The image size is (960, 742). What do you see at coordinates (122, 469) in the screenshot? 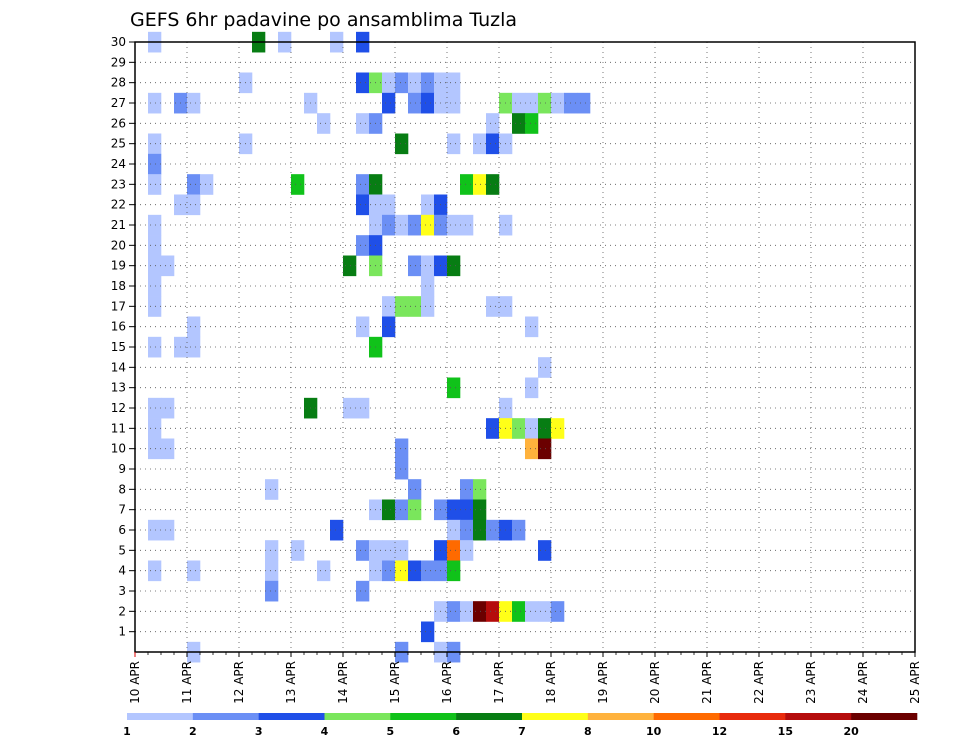
I see `y-tick-label: 9` at bounding box center [122, 469].